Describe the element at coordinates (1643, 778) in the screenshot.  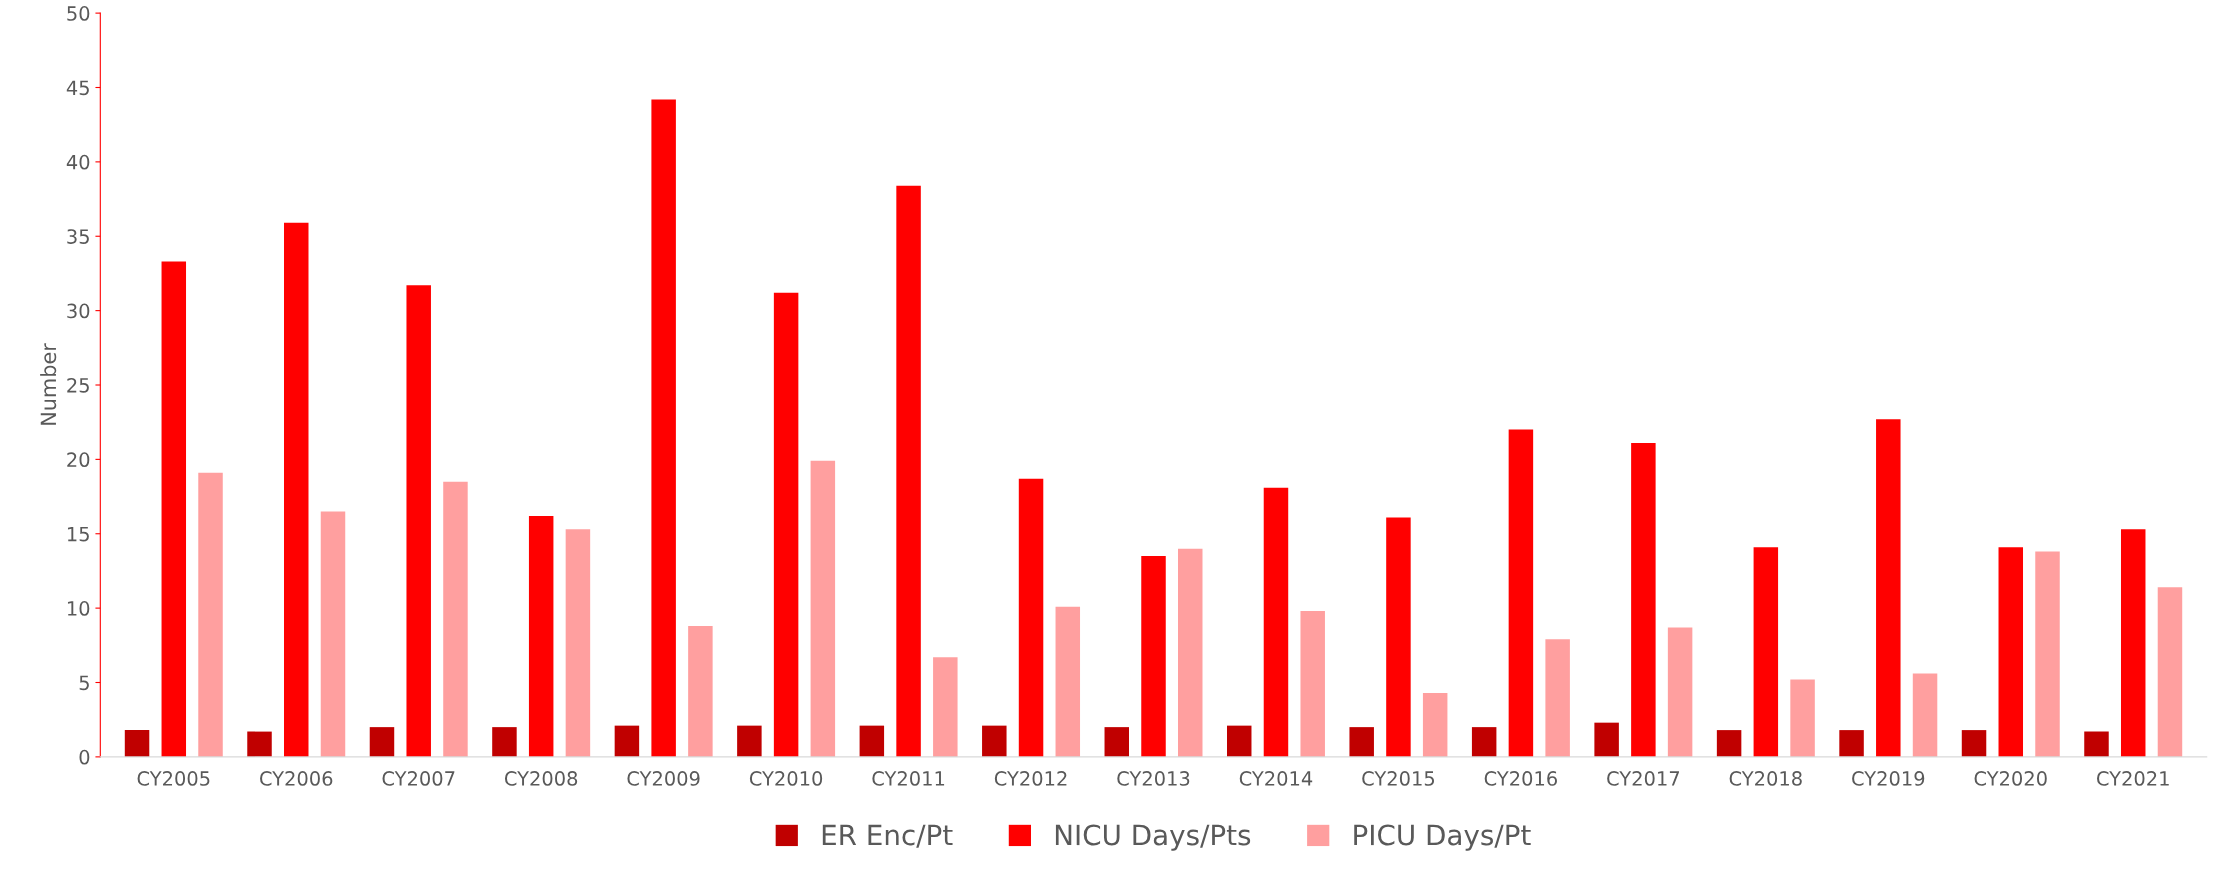
I see `x-tick-label: CY2017` at that location.